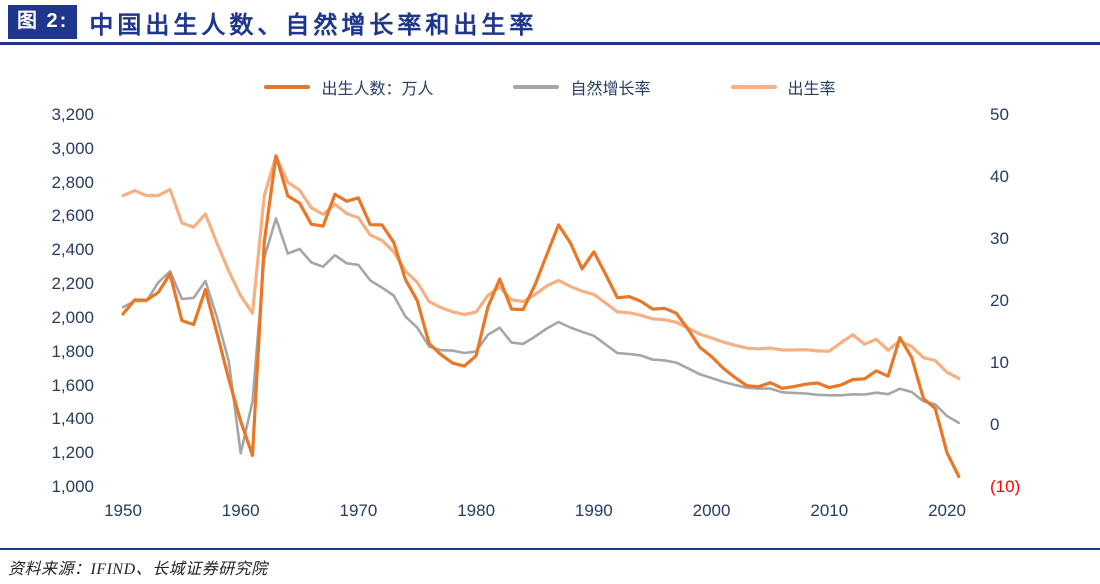 This screenshot has width=1100, height=584. Describe the element at coordinates (72, 385) in the screenshot. I see `left-axis-tick: 1,600` at that location.